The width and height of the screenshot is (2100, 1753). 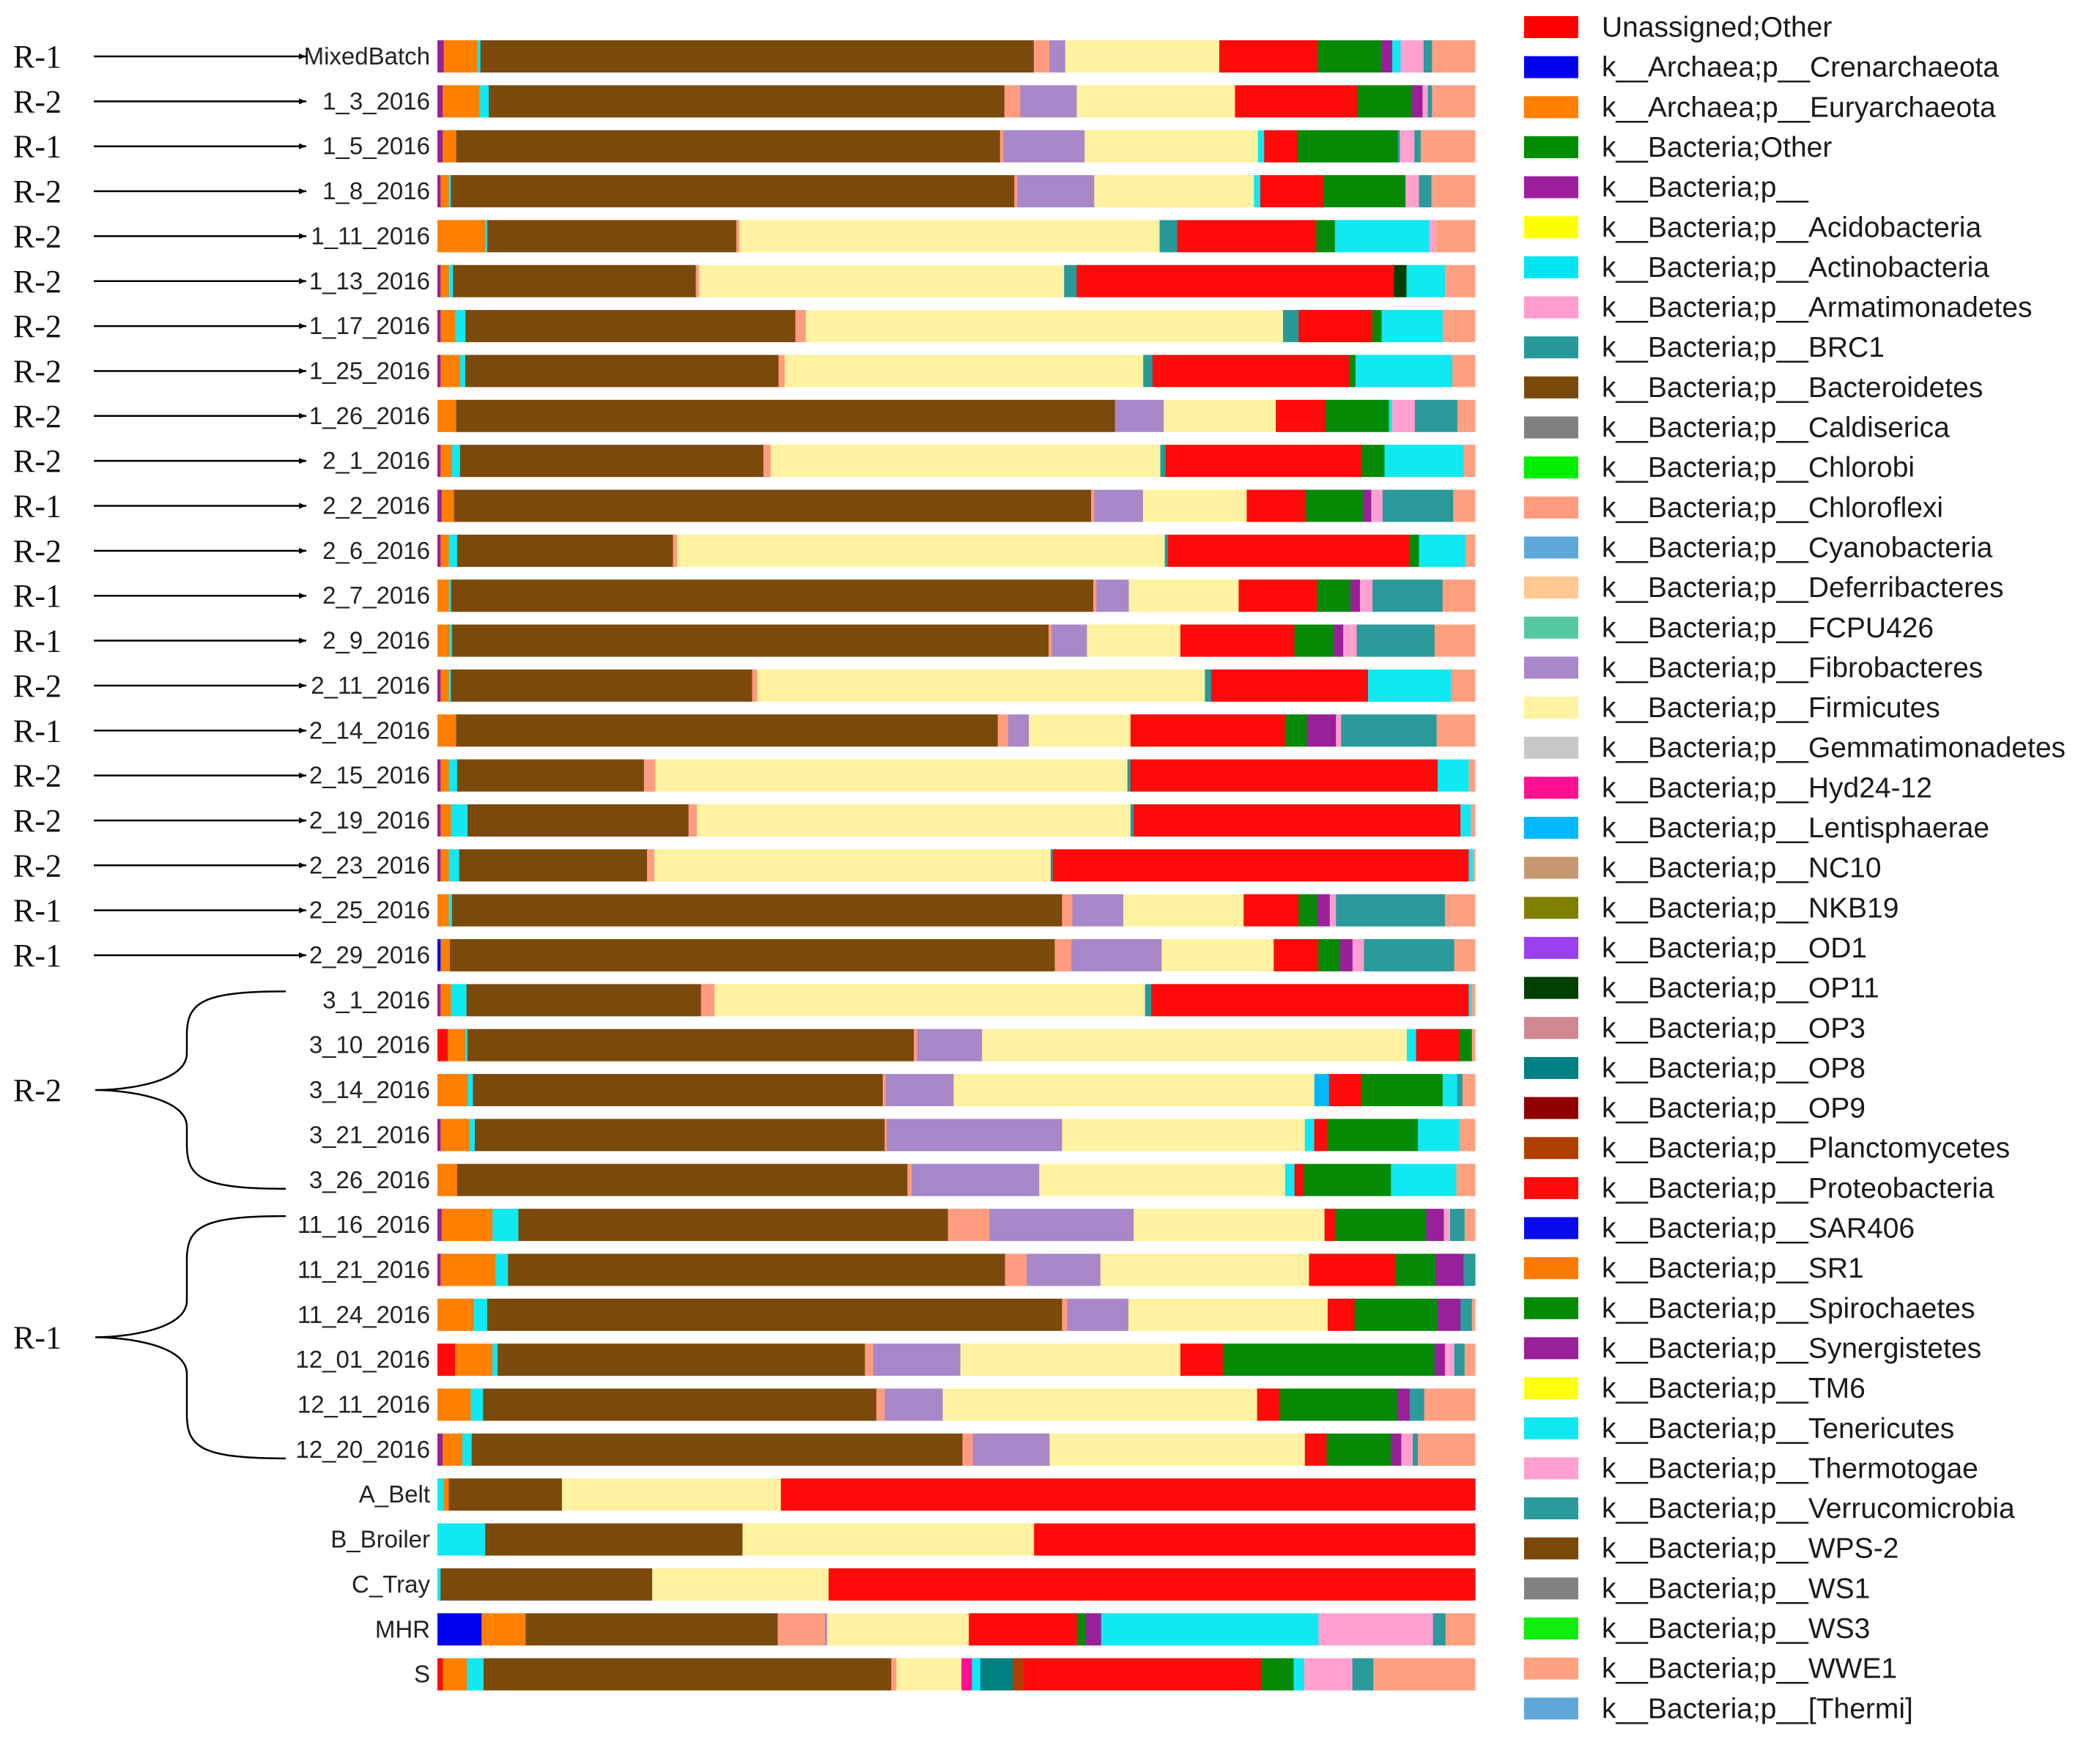 I want to click on legend-label-k-bacteria-p: k__Bacteria;p__, so click(x=1705, y=188).